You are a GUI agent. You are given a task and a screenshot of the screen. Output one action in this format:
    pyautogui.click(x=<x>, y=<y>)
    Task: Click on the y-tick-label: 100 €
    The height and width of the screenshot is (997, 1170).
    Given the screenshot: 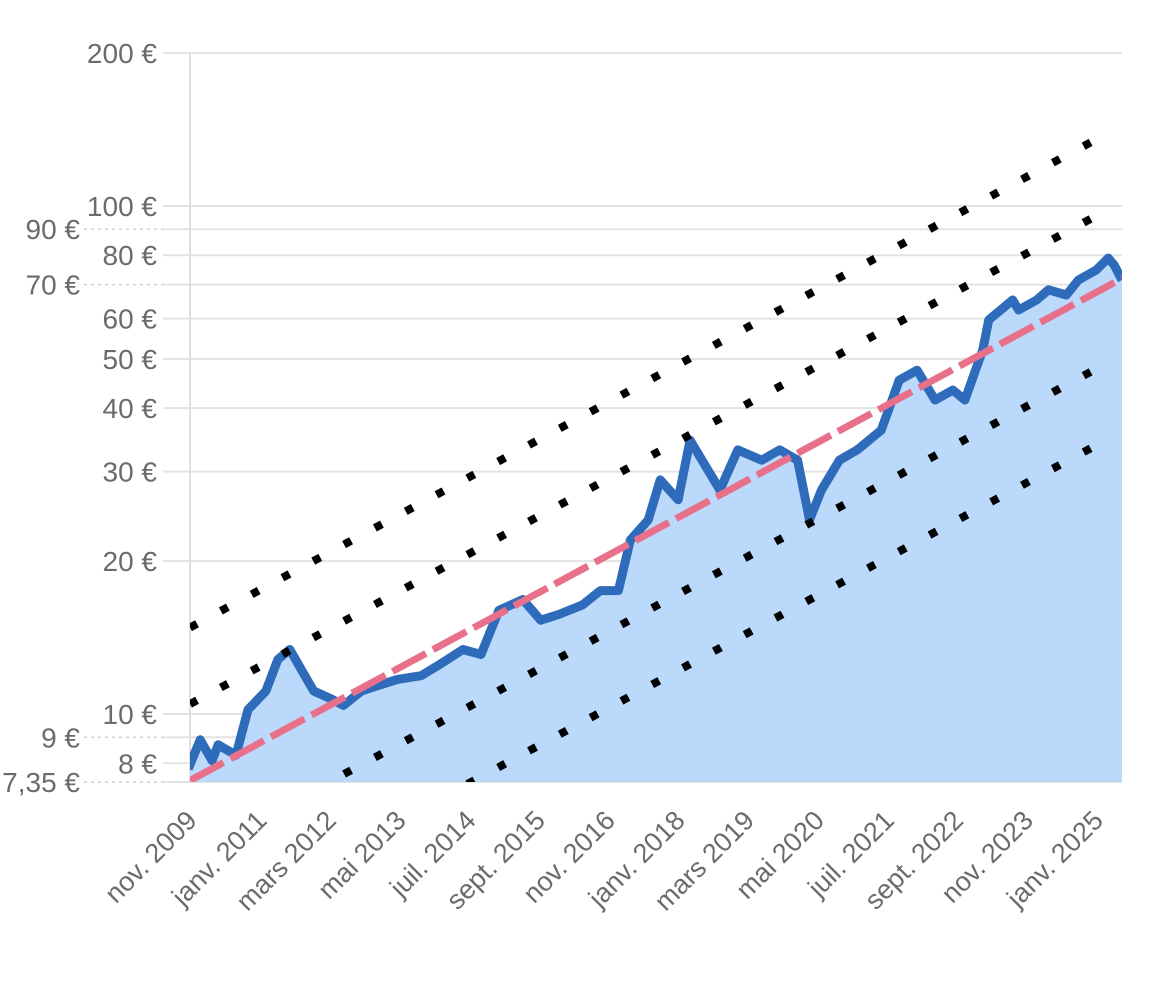 What is the action you would take?
    pyautogui.click(x=122, y=206)
    